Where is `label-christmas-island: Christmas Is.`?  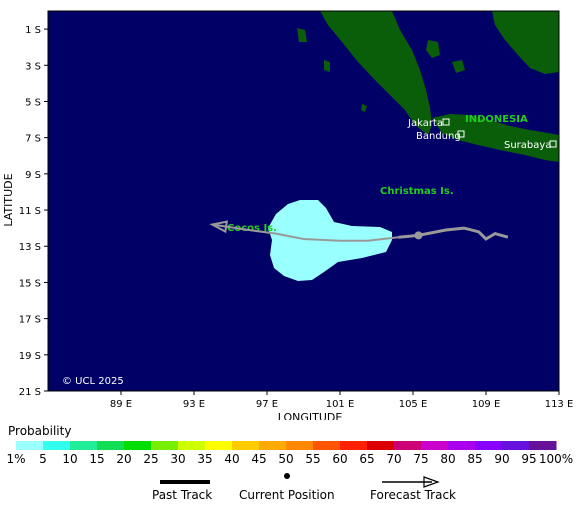
label-christmas-island: Christmas Is. is located at coordinates (417, 191).